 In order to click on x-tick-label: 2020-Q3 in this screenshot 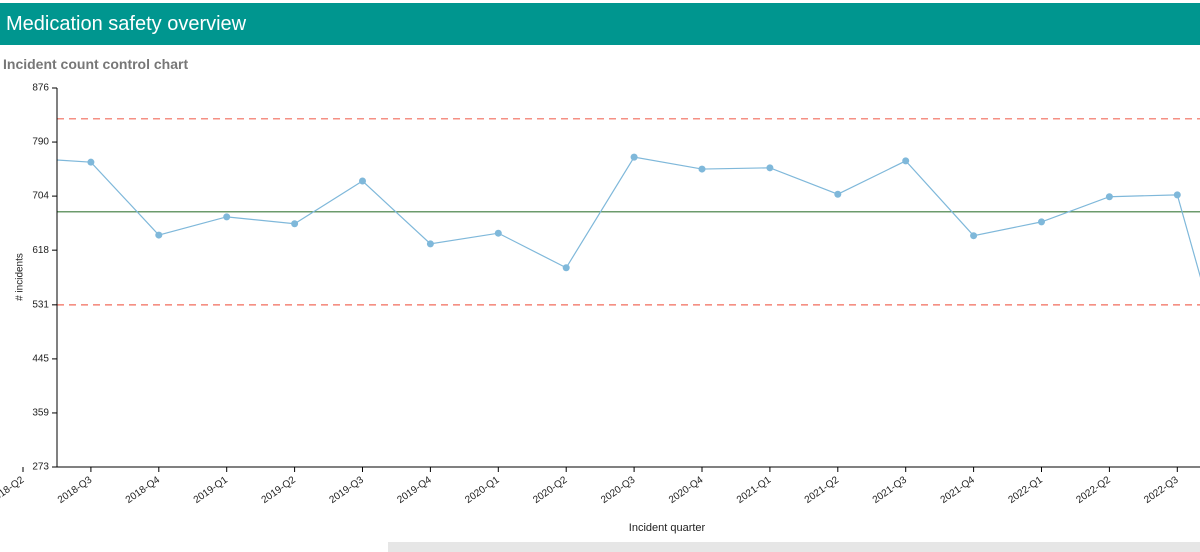, I will do `click(618, 490)`.